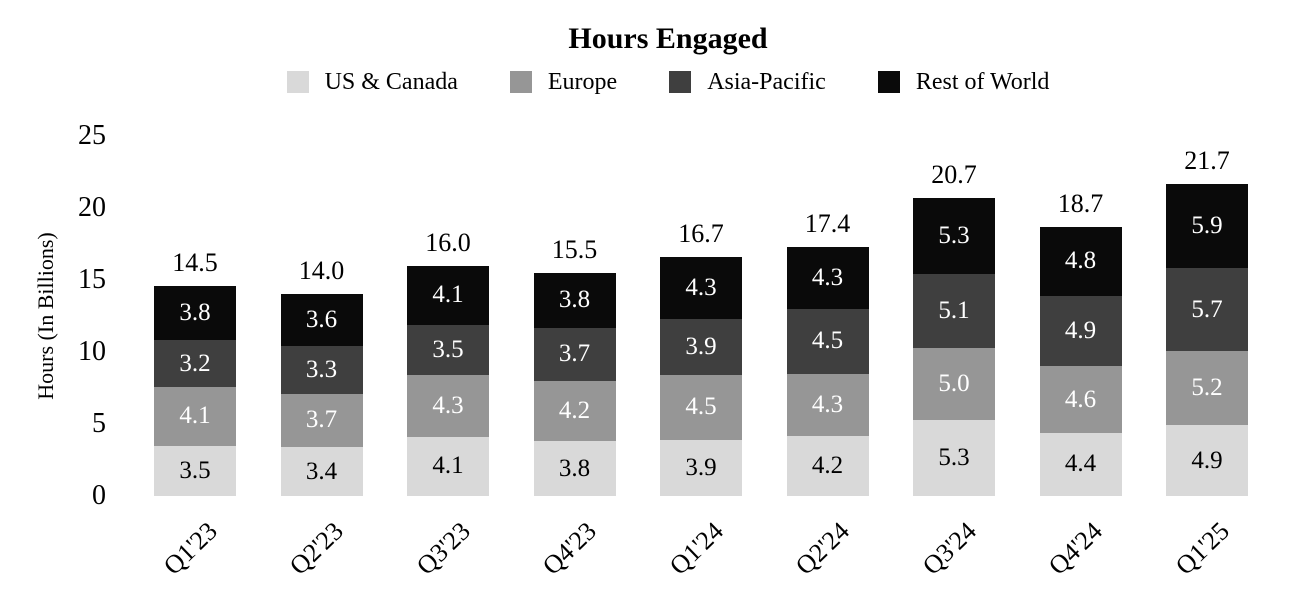 The width and height of the screenshot is (1300, 600). I want to click on bar-segment-value: 3.2, so click(195, 363).